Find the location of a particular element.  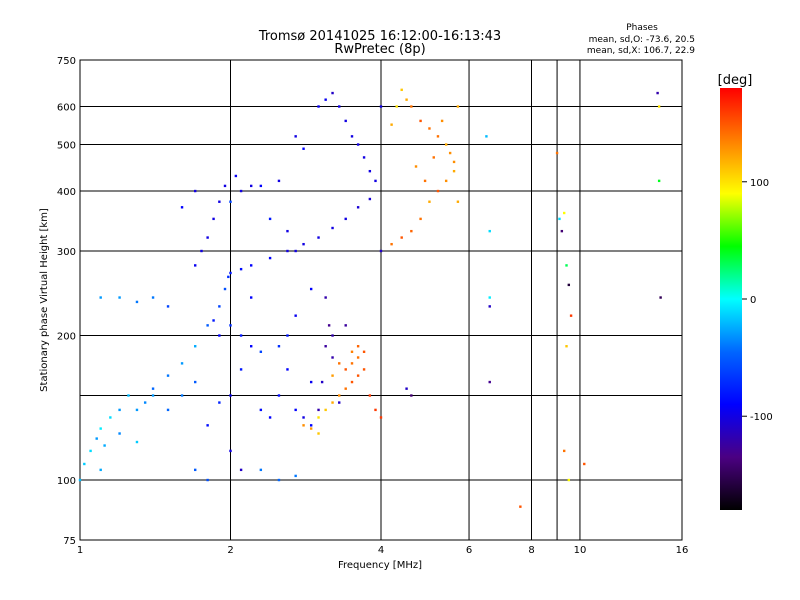

y-tick-label: 500 is located at coordinates (66, 146).